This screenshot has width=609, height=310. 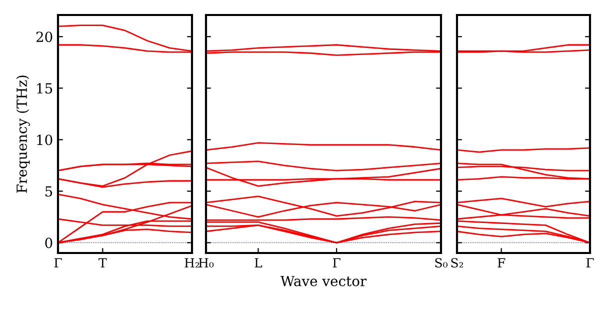 I want to click on x-tick-label: S₂, so click(x=457, y=263).